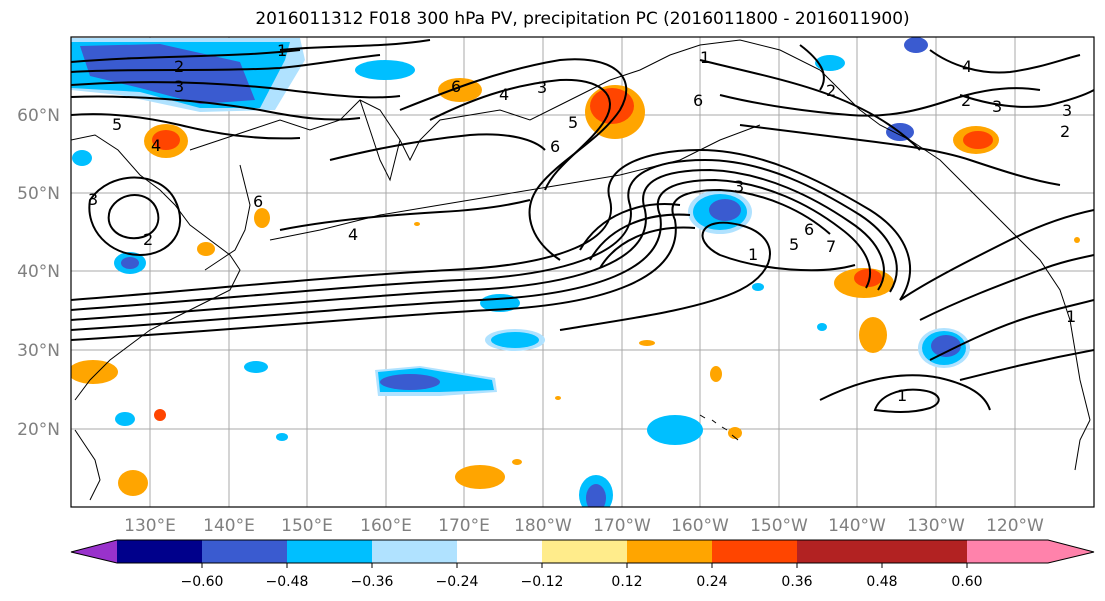 This screenshot has width=1105, height=601. Describe the element at coordinates (202, 582) in the screenshot. I see `colorbar-tick-label: −0.60` at that location.